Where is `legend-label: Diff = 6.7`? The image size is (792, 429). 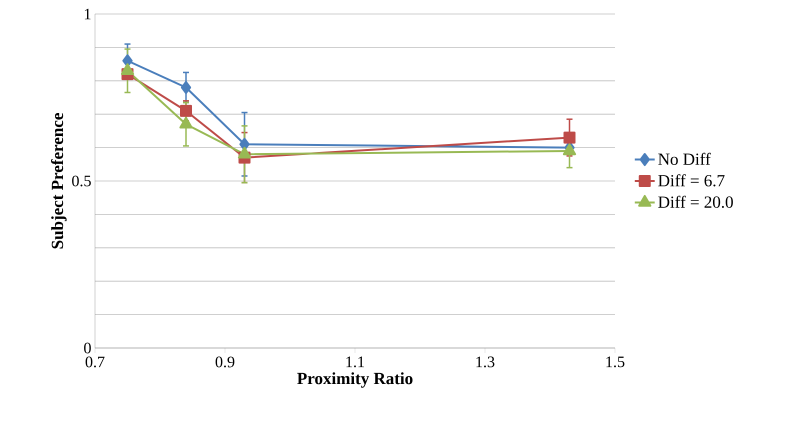
legend-label: Diff = 6.7 is located at coordinates (691, 180).